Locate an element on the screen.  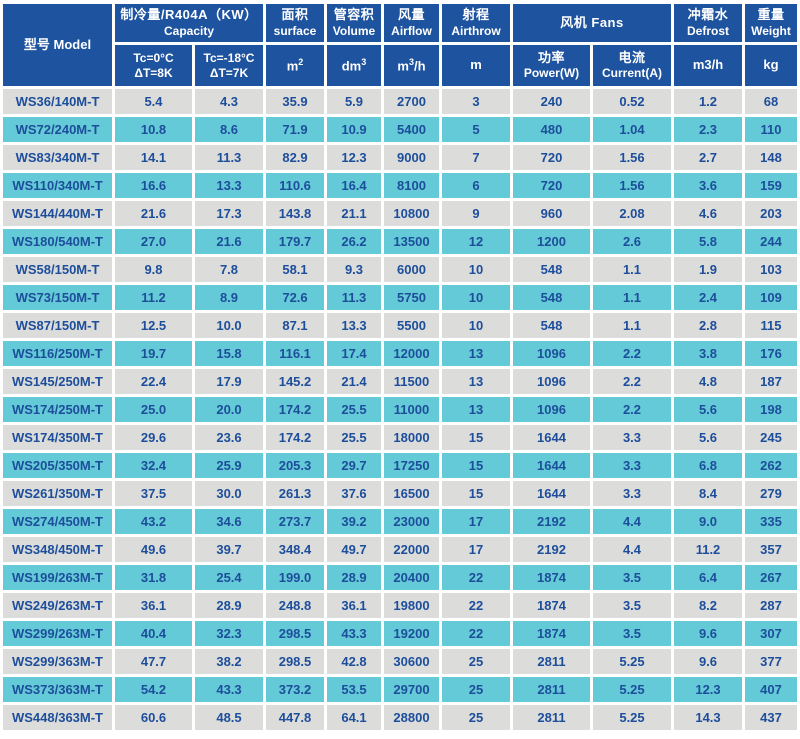
volume-cell: 11.3 is located at coordinates (354, 297).